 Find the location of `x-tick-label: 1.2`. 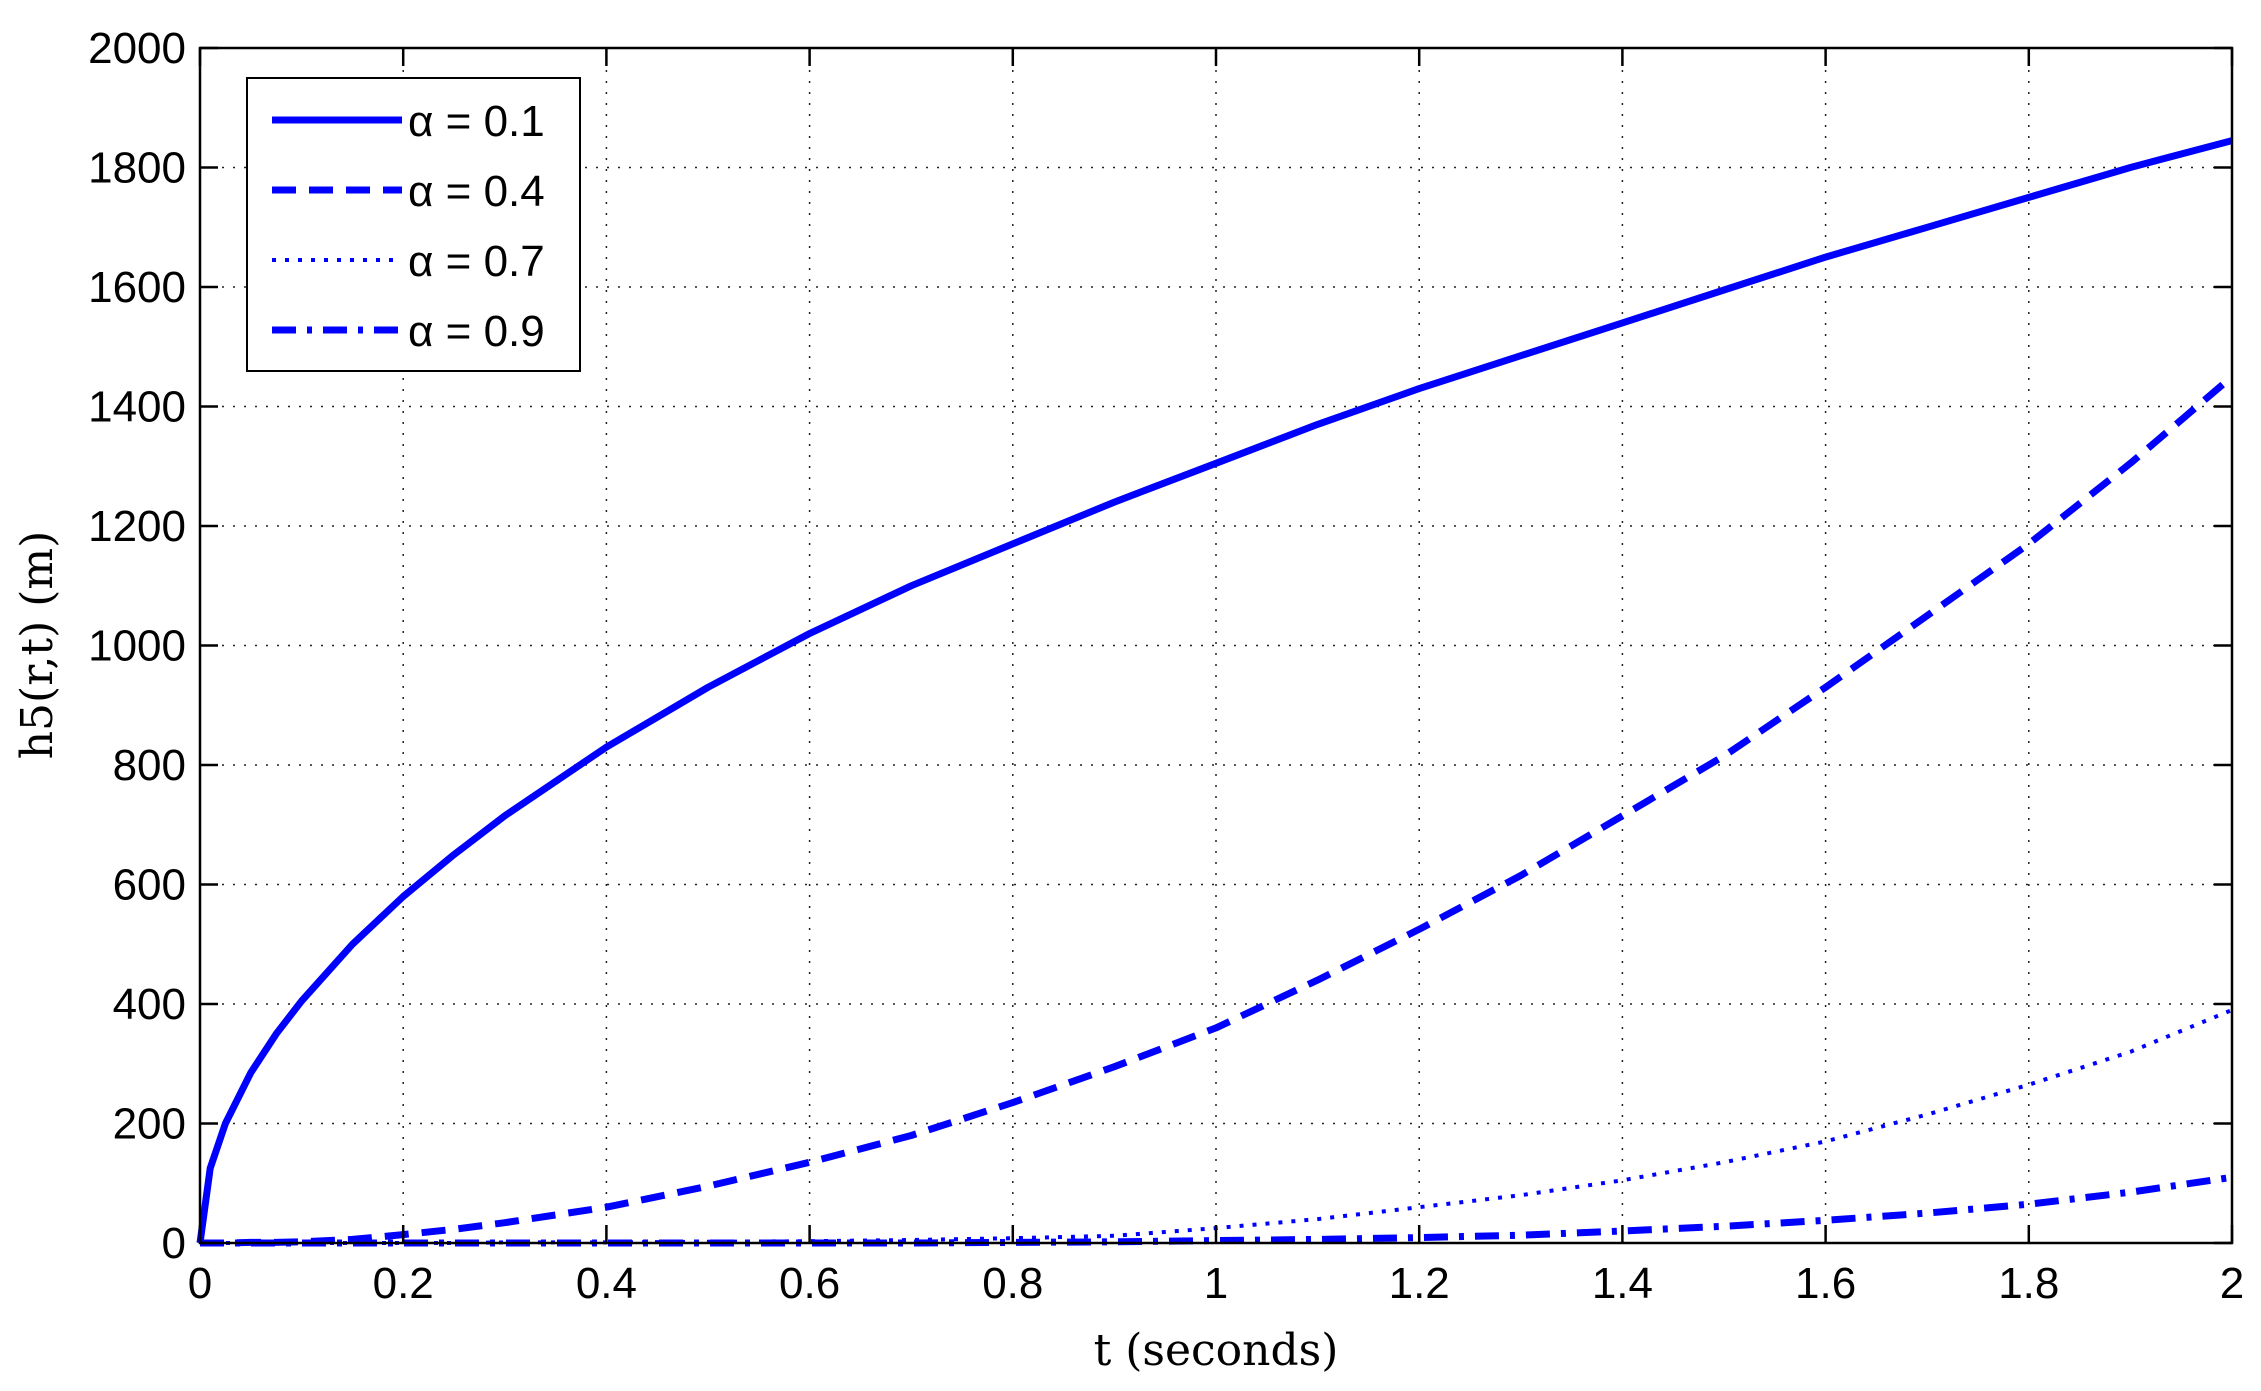

x-tick-label: 1.2 is located at coordinates (1419, 1283).